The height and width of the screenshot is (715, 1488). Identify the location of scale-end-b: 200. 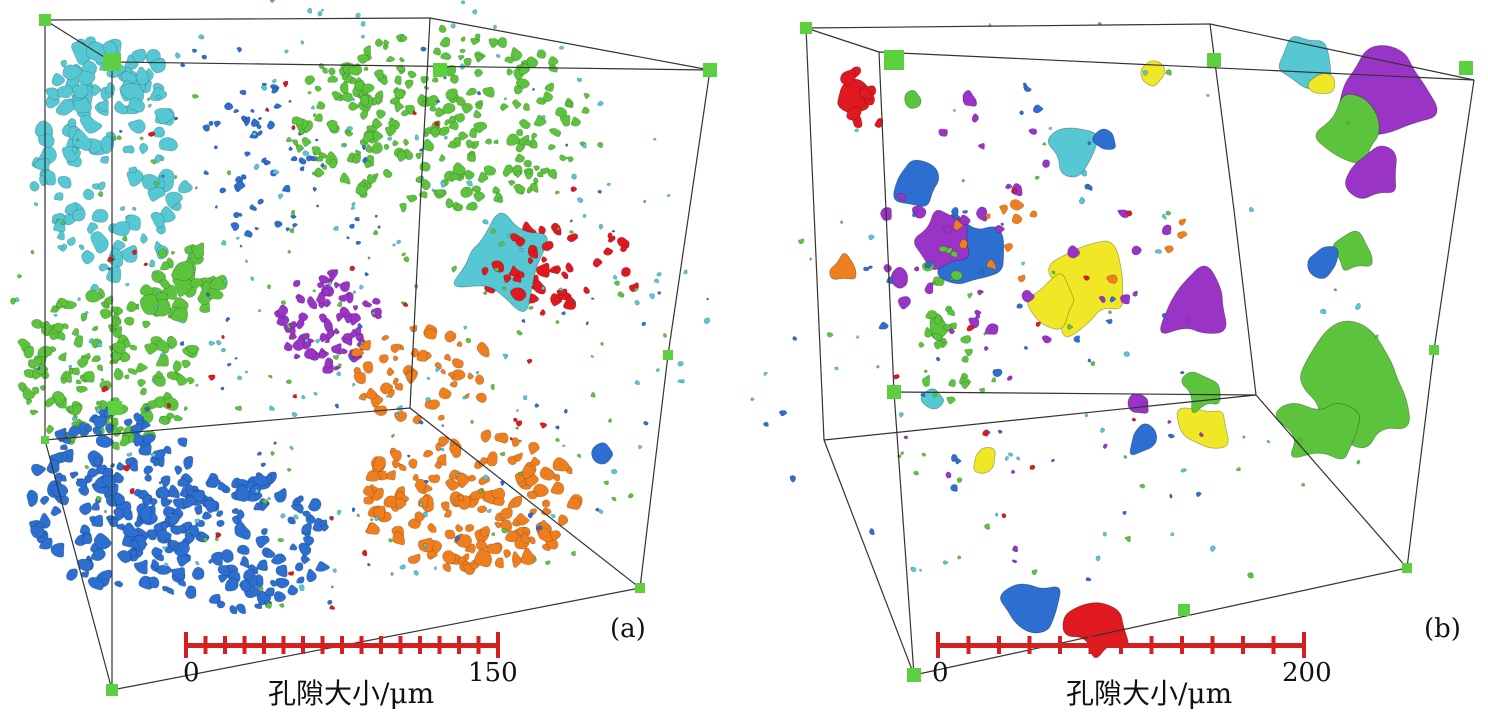
(1307, 673).